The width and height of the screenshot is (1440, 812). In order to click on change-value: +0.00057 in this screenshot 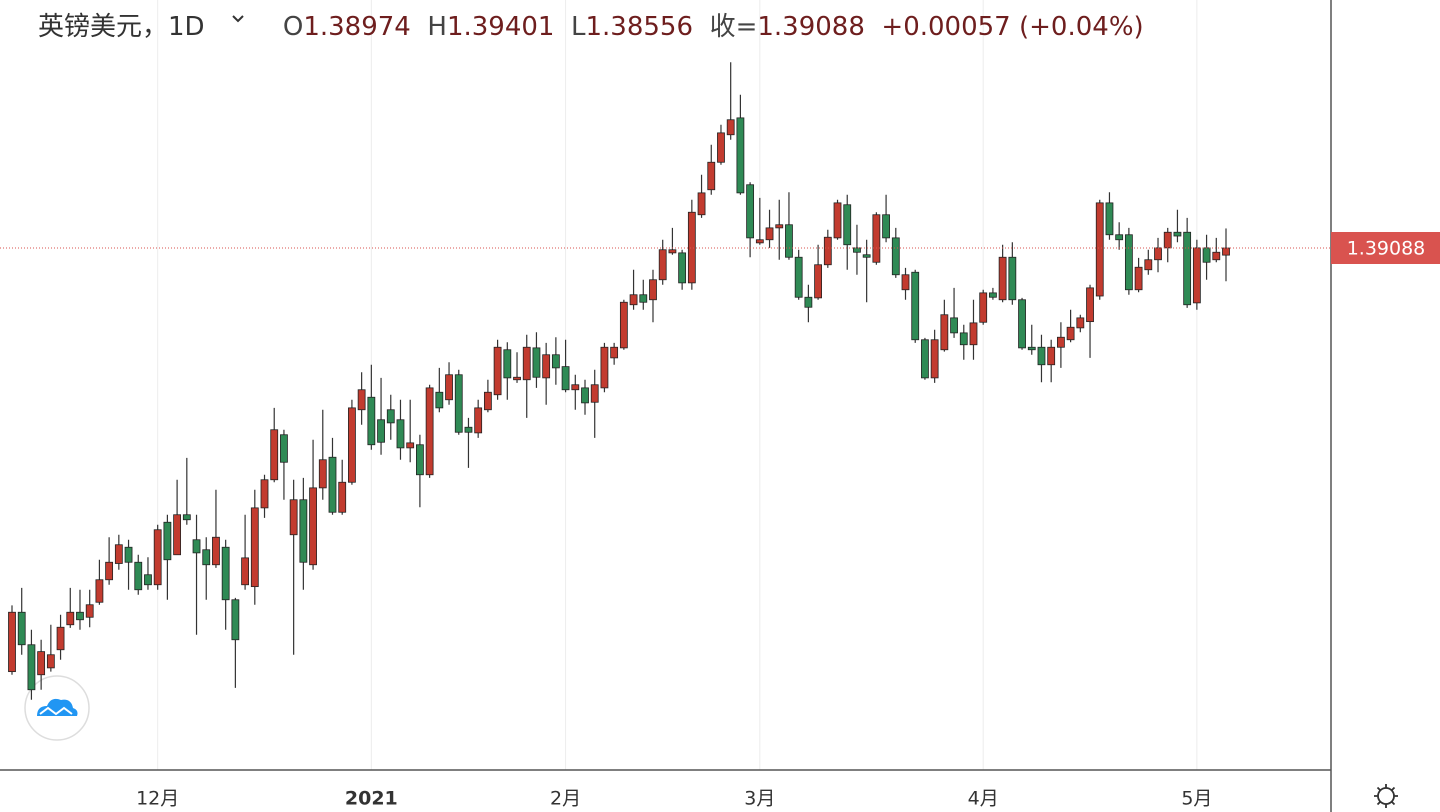, I will do `click(946, 27)`.